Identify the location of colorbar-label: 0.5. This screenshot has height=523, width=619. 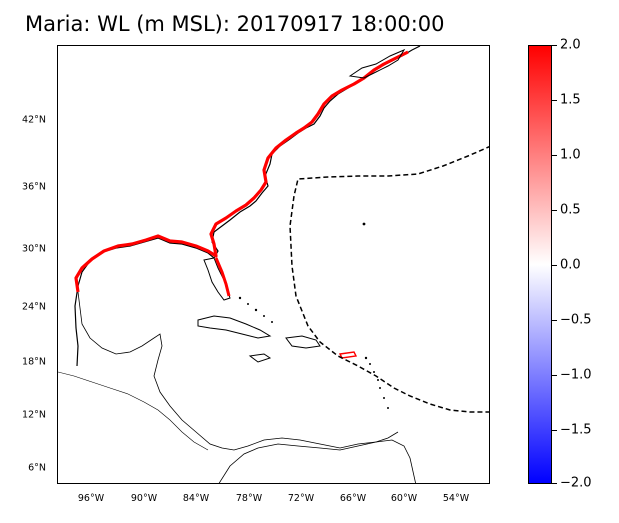
(570, 210).